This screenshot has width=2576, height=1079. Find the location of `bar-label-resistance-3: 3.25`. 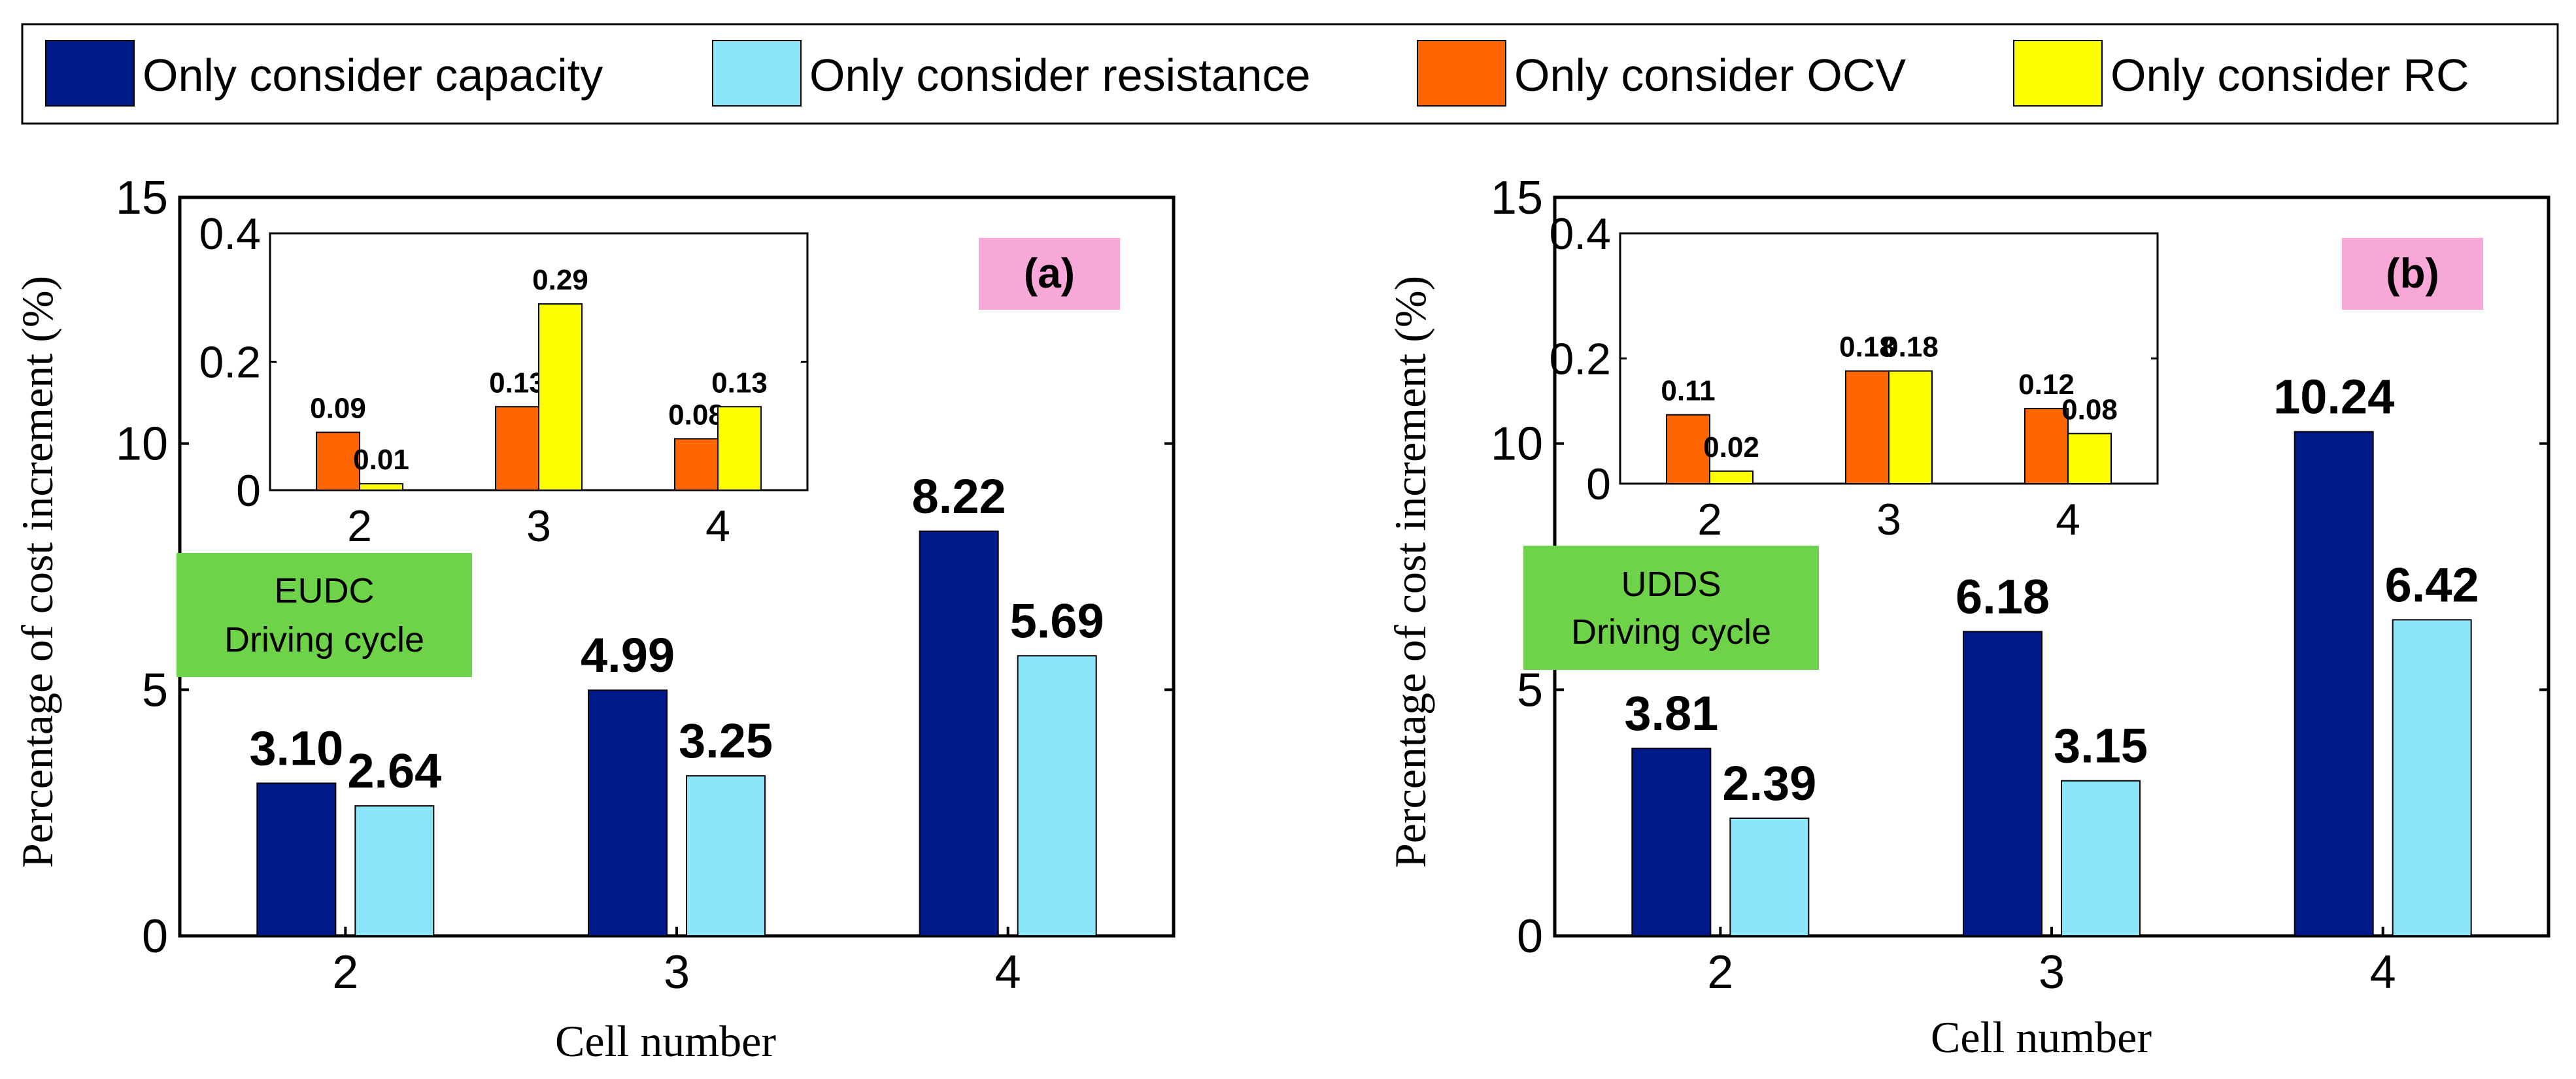

bar-label-resistance-3: 3.25 is located at coordinates (726, 741).